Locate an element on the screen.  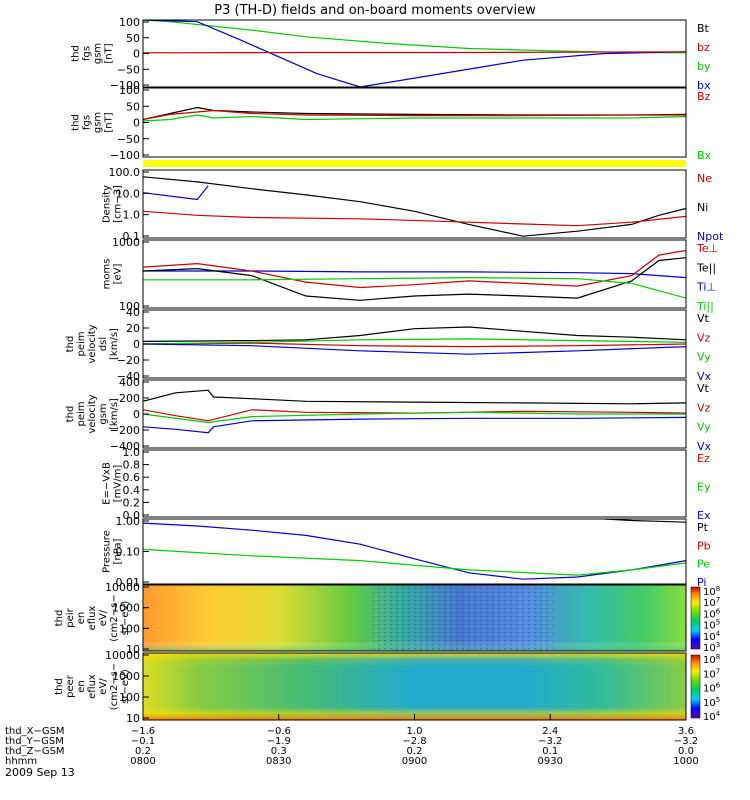
x-row-label: hhmm is located at coordinates (21, 761).